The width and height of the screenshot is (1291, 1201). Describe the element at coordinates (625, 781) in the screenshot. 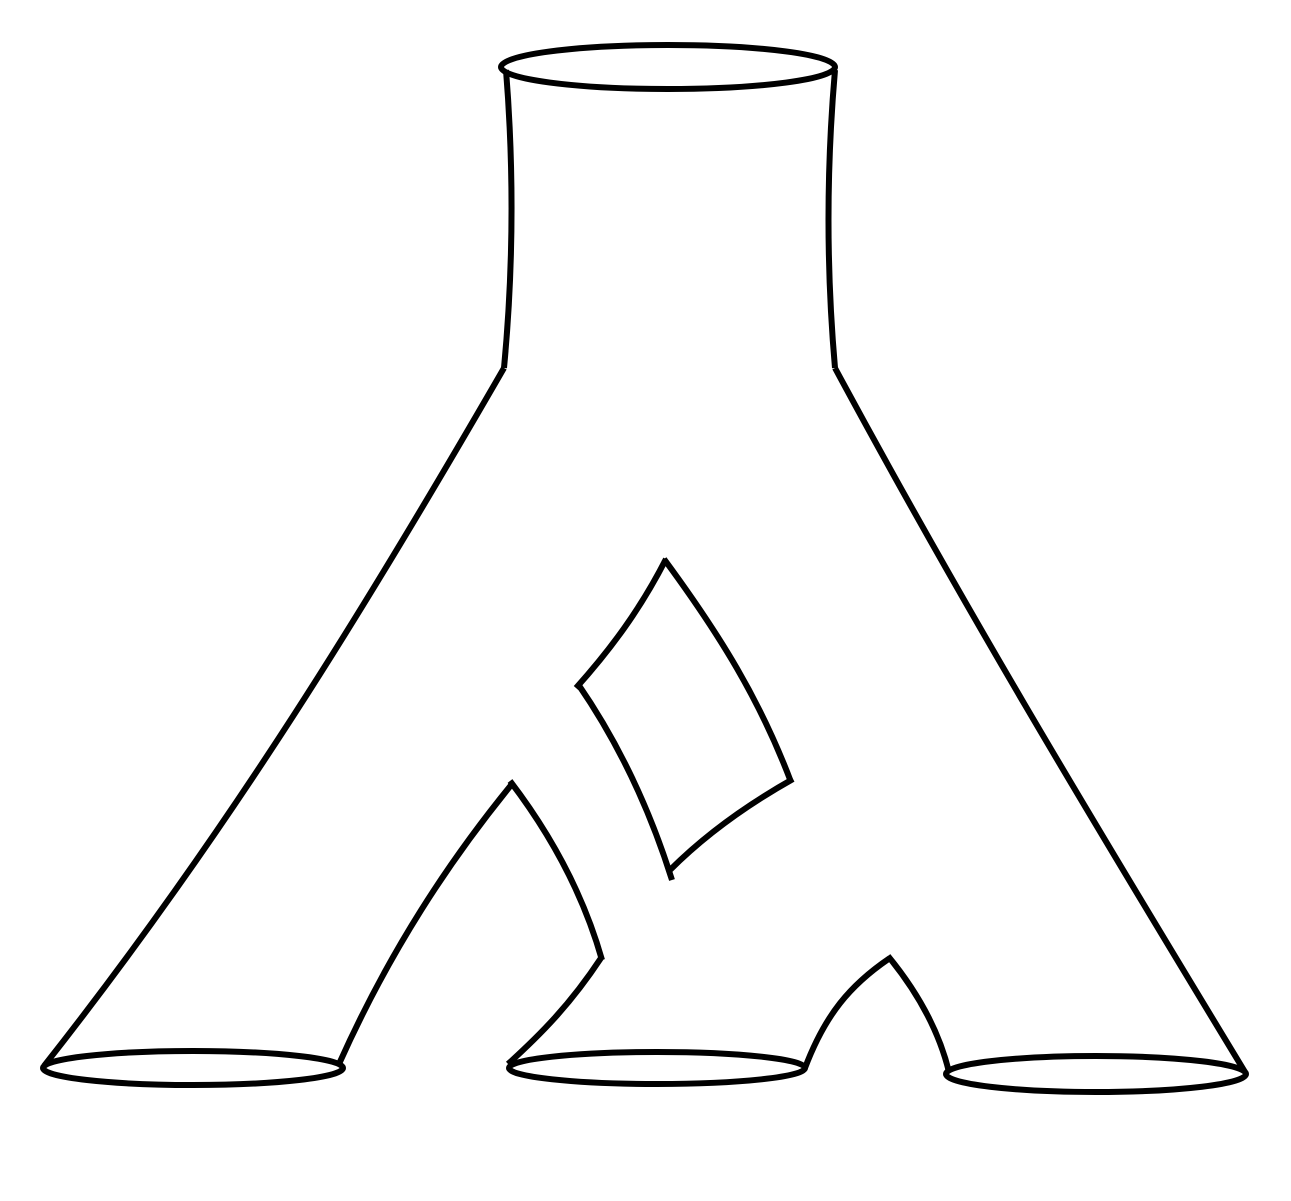

I see `hole-left-edge` at that location.